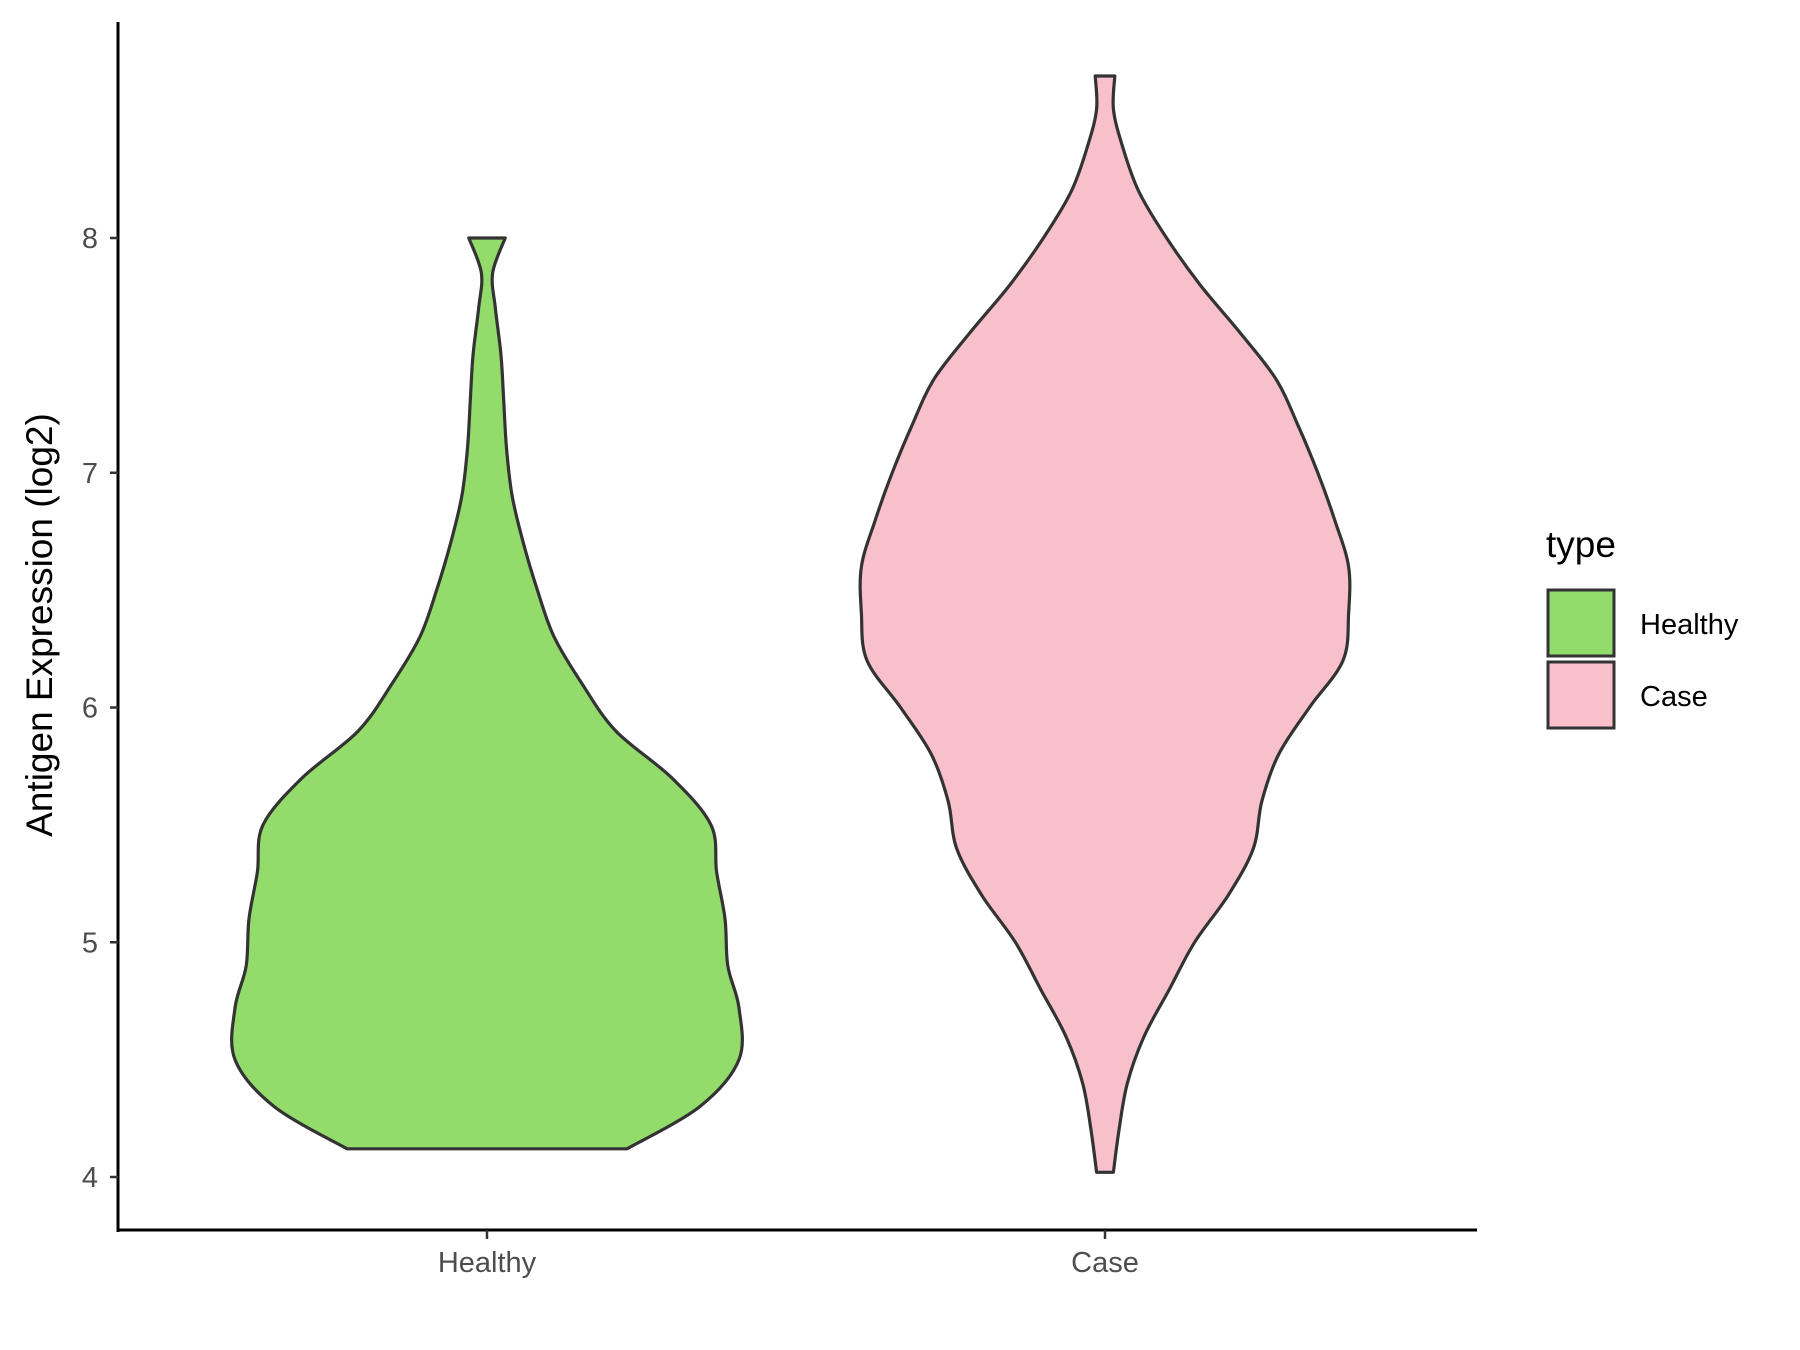  Describe the element at coordinates (39, 625) in the screenshot. I see `y-axis-title: Antigen Expression (log2)` at that location.